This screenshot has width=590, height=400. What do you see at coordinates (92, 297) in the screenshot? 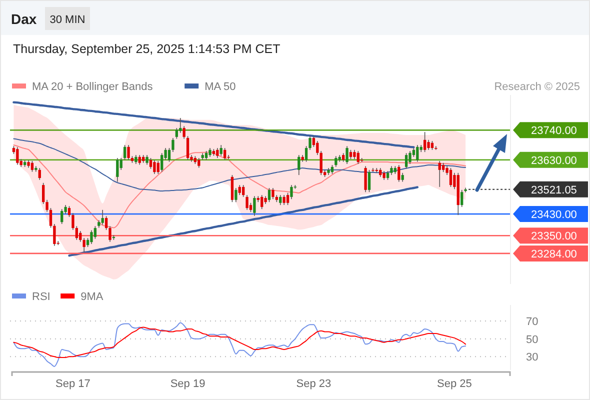
I see `legend-label: 9MA` at bounding box center [92, 297].